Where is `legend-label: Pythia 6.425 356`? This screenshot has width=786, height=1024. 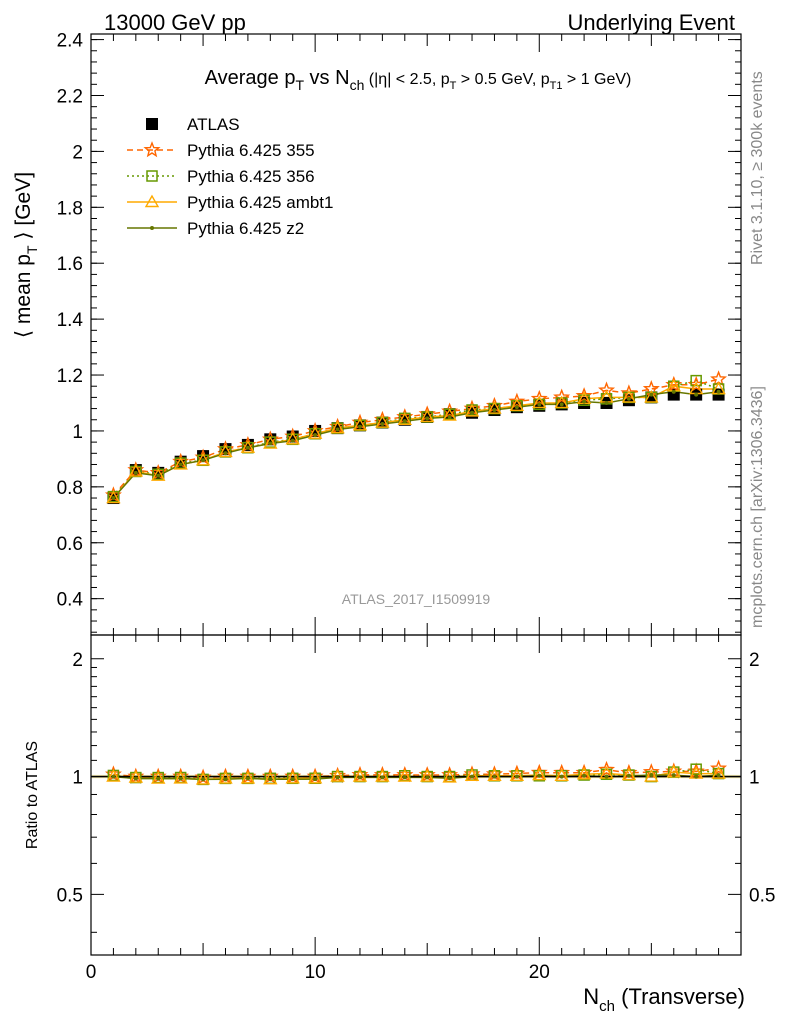
legend-label: Pythia 6.425 356 is located at coordinates (251, 176).